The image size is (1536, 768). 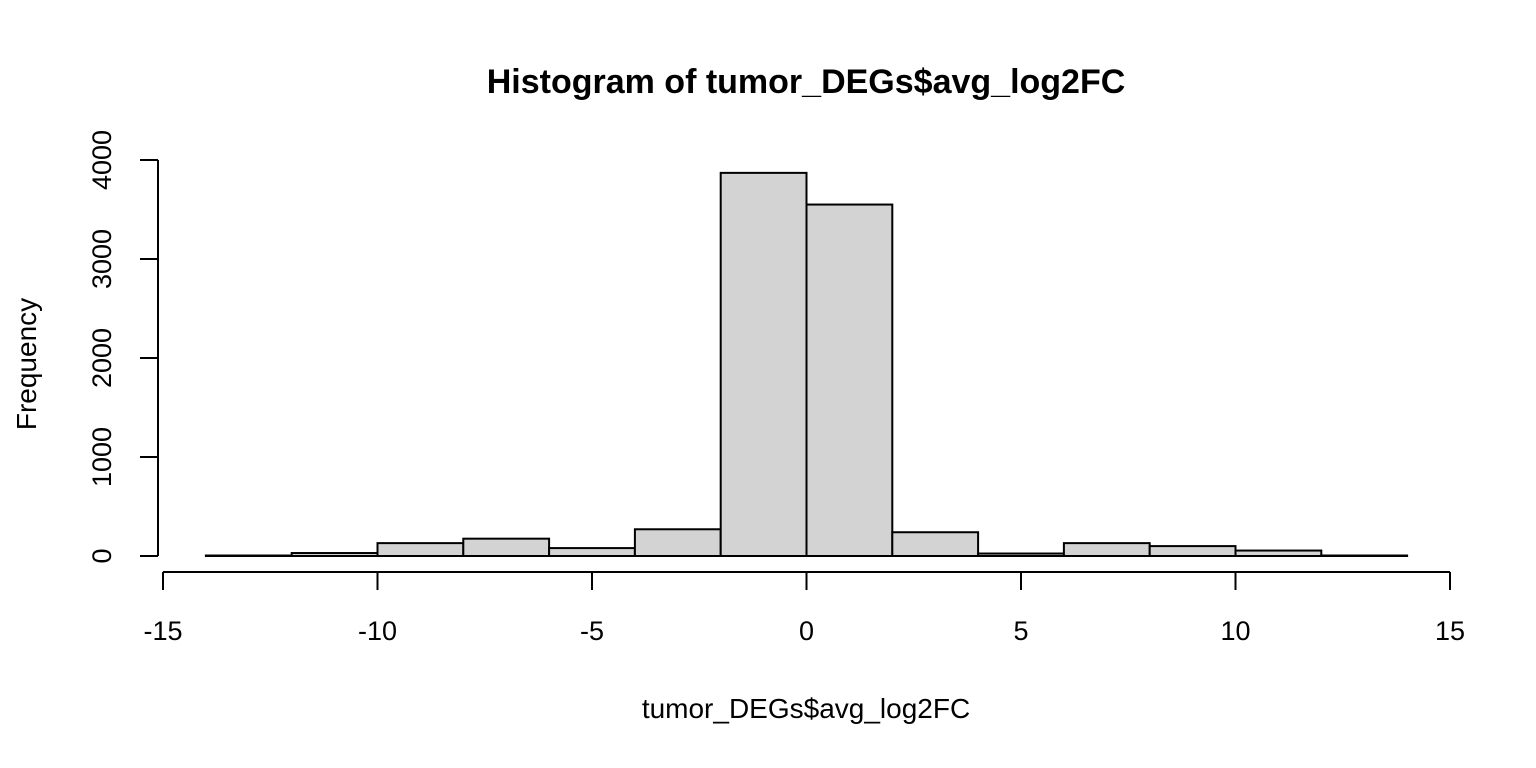 I want to click on chart-title: Histogram of tumor_DEGs$avg_log2FC, so click(x=806, y=82).